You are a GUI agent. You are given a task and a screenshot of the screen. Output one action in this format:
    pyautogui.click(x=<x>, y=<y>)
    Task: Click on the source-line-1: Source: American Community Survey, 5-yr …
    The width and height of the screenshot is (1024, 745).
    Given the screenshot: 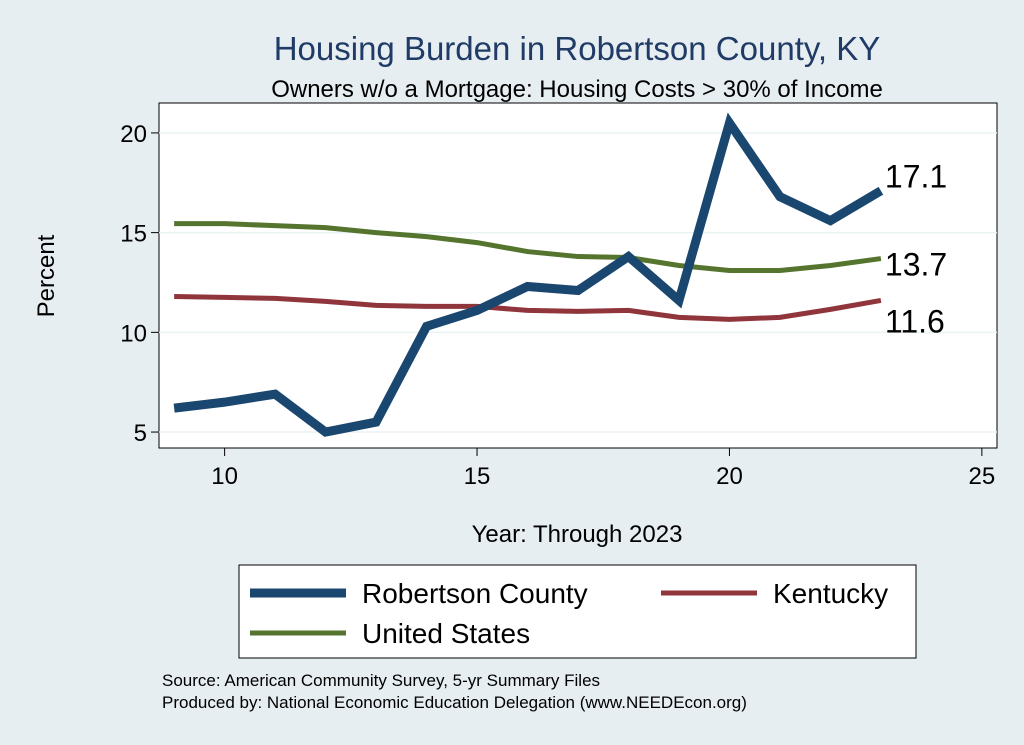 What is the action you would take?
    pyautogui.click(x=381, y=680)
    